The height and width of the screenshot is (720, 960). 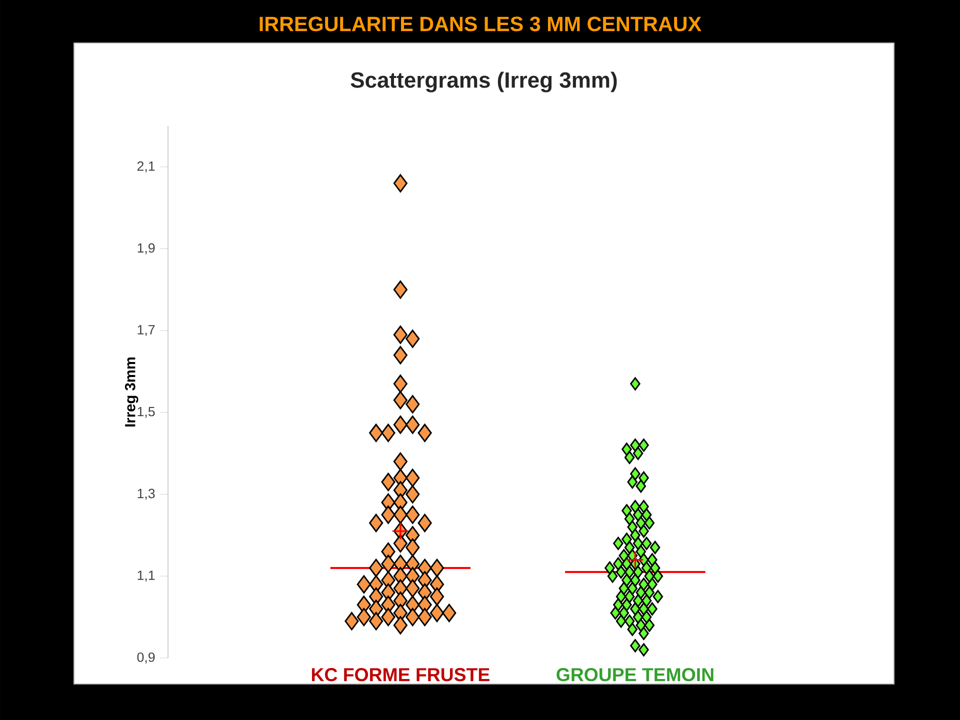 What do you see at coordinates (481, 24) in the screenshot?
I see `chart-title: IRREGULARITE DANS LES 3 MM CENTRAUX` at bounding box center [481, 24].